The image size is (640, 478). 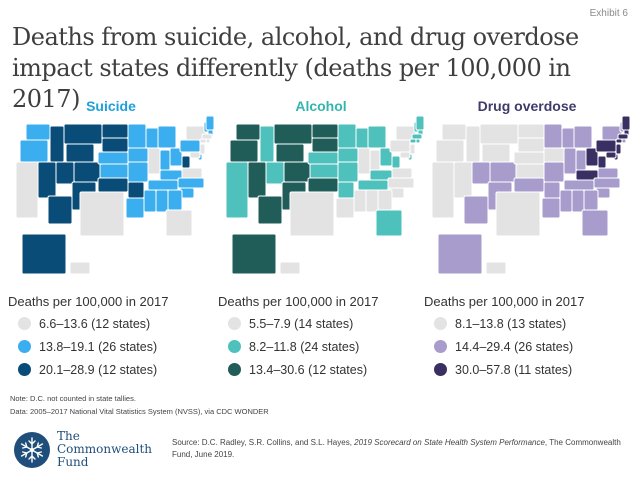 I want to click on state-az, so click(x=60, y=210).